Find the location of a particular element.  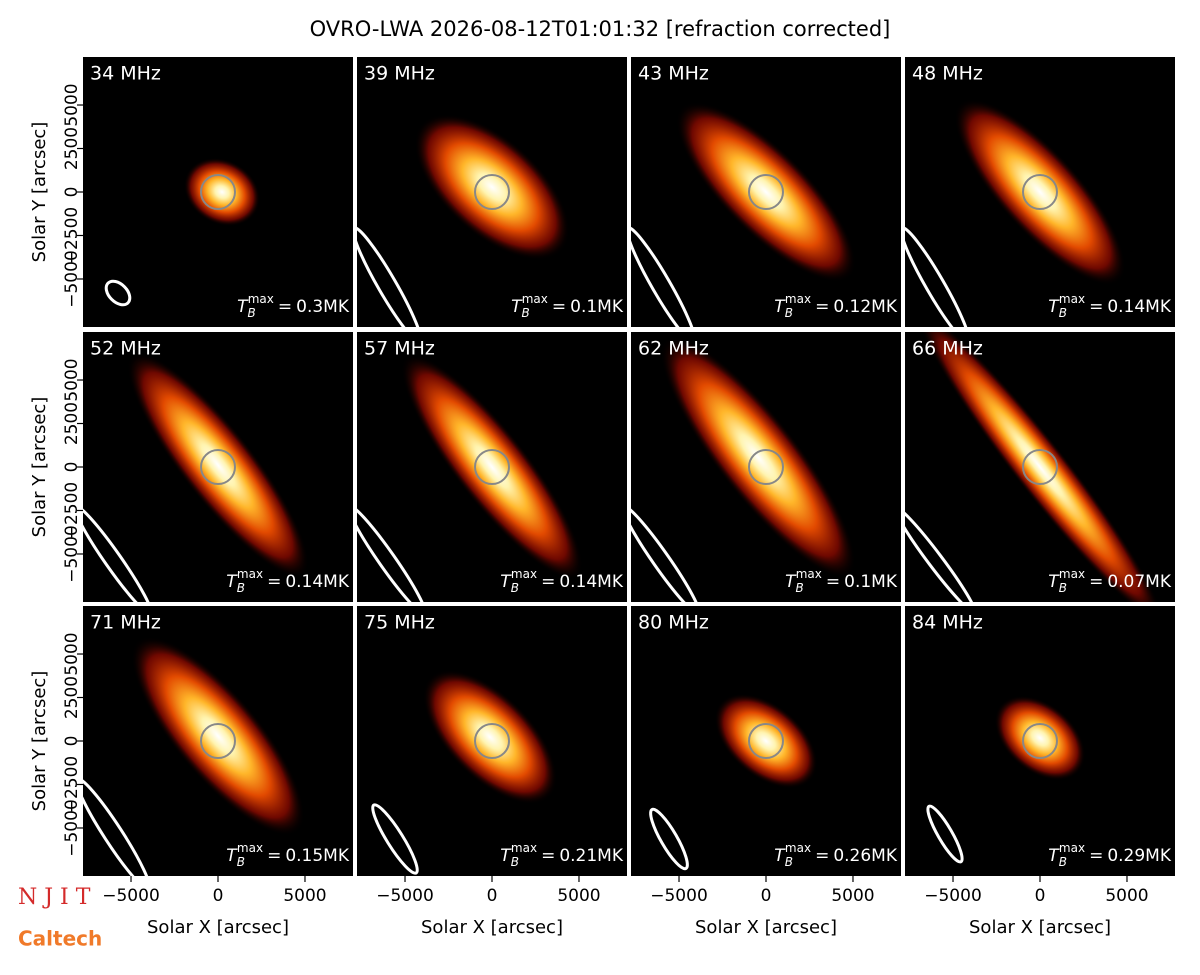

panel: 48 MHz TBmax = 0.14MK is located at coordinates (1040, 192).